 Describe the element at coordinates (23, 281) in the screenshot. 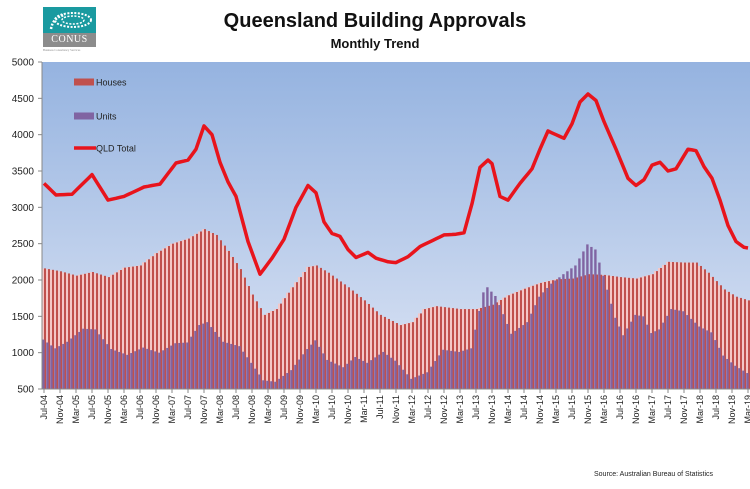

I see `y-tick-label: 2000` at that location.